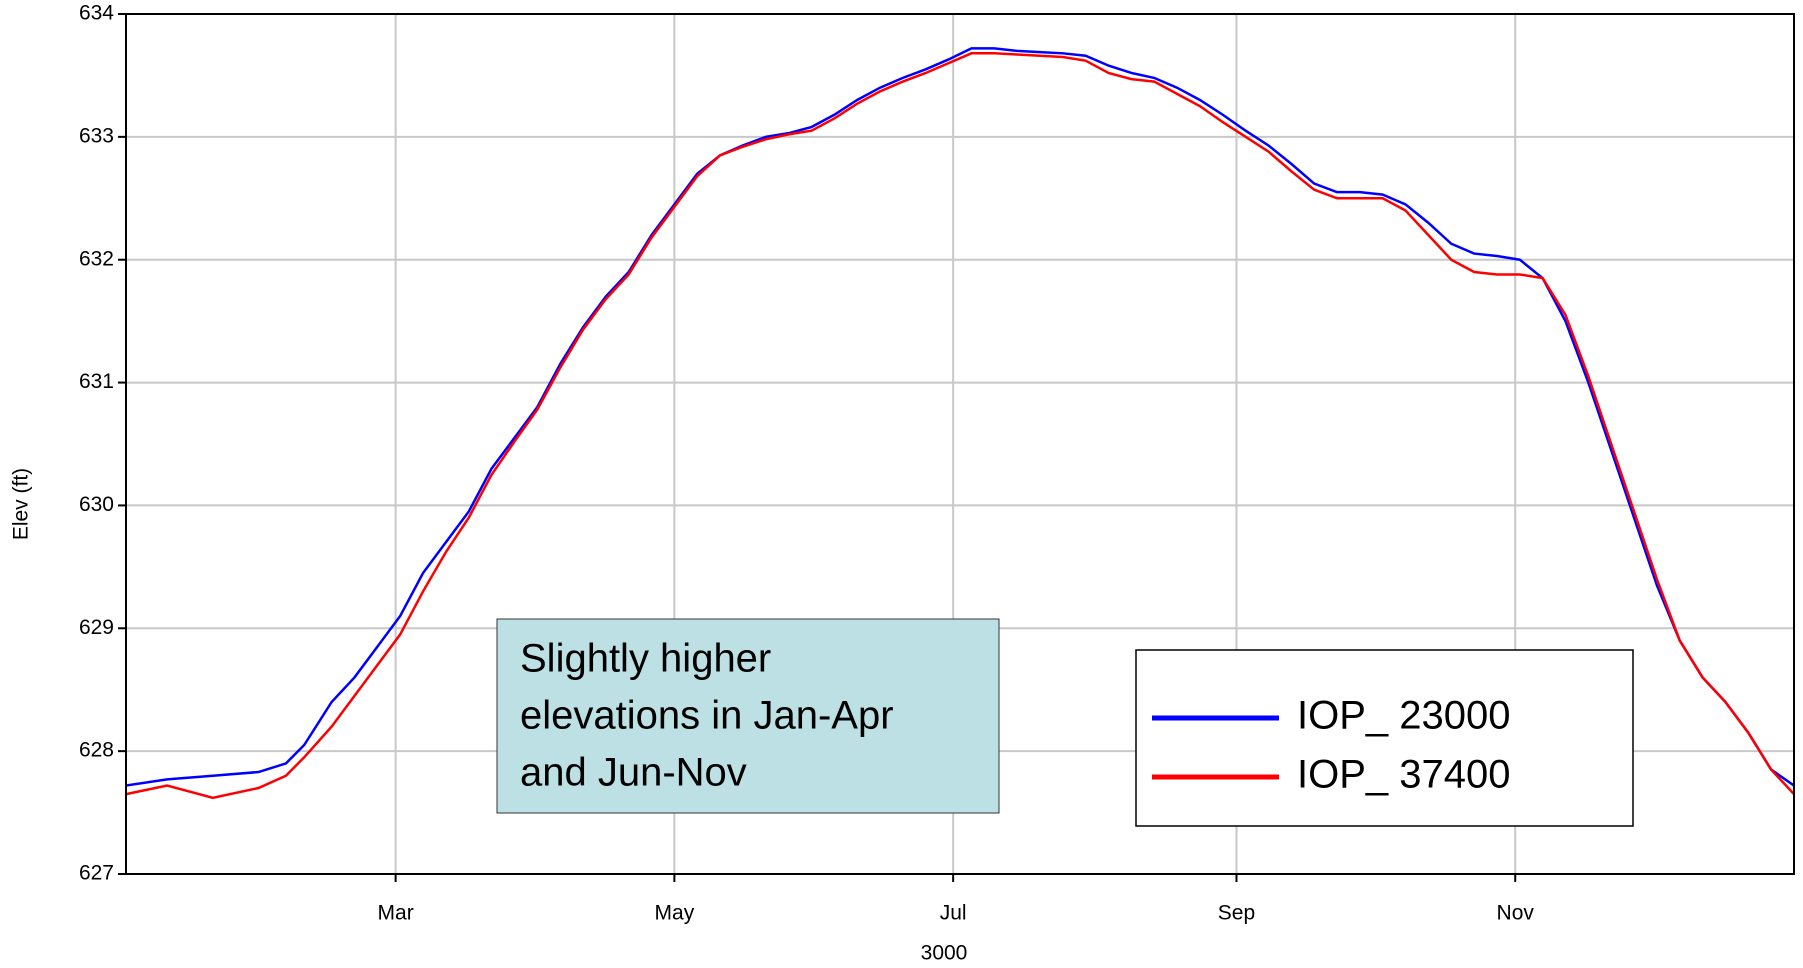 This screenshot has height=968, width=1803. I want to click on y-axis-label: Elev (ft), so click(21, 504).